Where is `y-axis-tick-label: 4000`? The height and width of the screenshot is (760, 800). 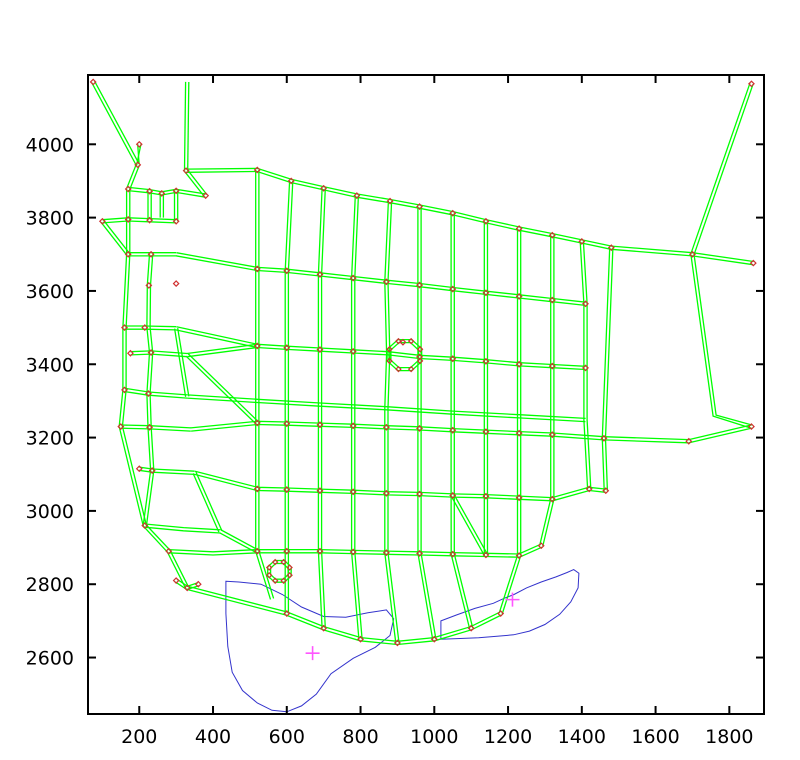
y-axis-tick-label: 4000 is located at coordinates (50, 145).